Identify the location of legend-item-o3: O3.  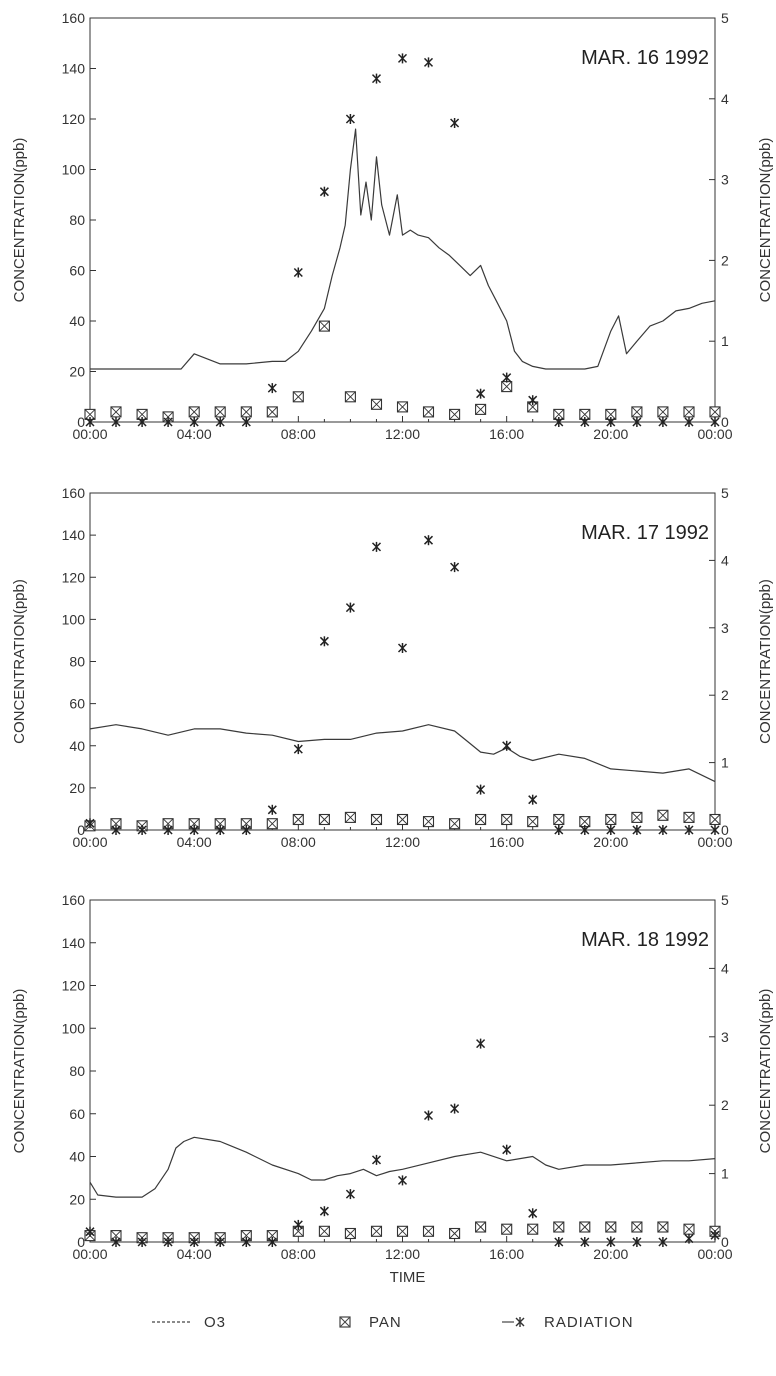
(188, 1322).